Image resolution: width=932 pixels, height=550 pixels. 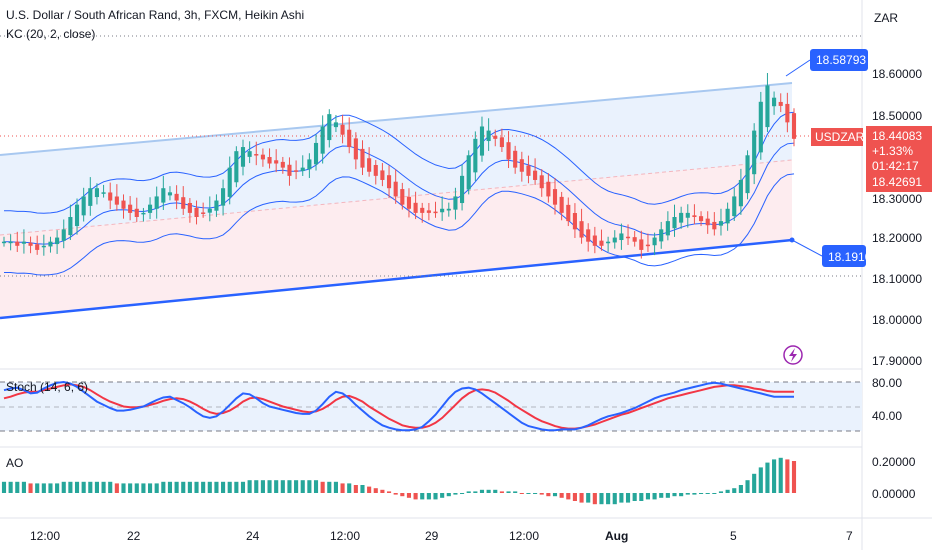 I want to click on stochastic, so click(x=398, y=406).